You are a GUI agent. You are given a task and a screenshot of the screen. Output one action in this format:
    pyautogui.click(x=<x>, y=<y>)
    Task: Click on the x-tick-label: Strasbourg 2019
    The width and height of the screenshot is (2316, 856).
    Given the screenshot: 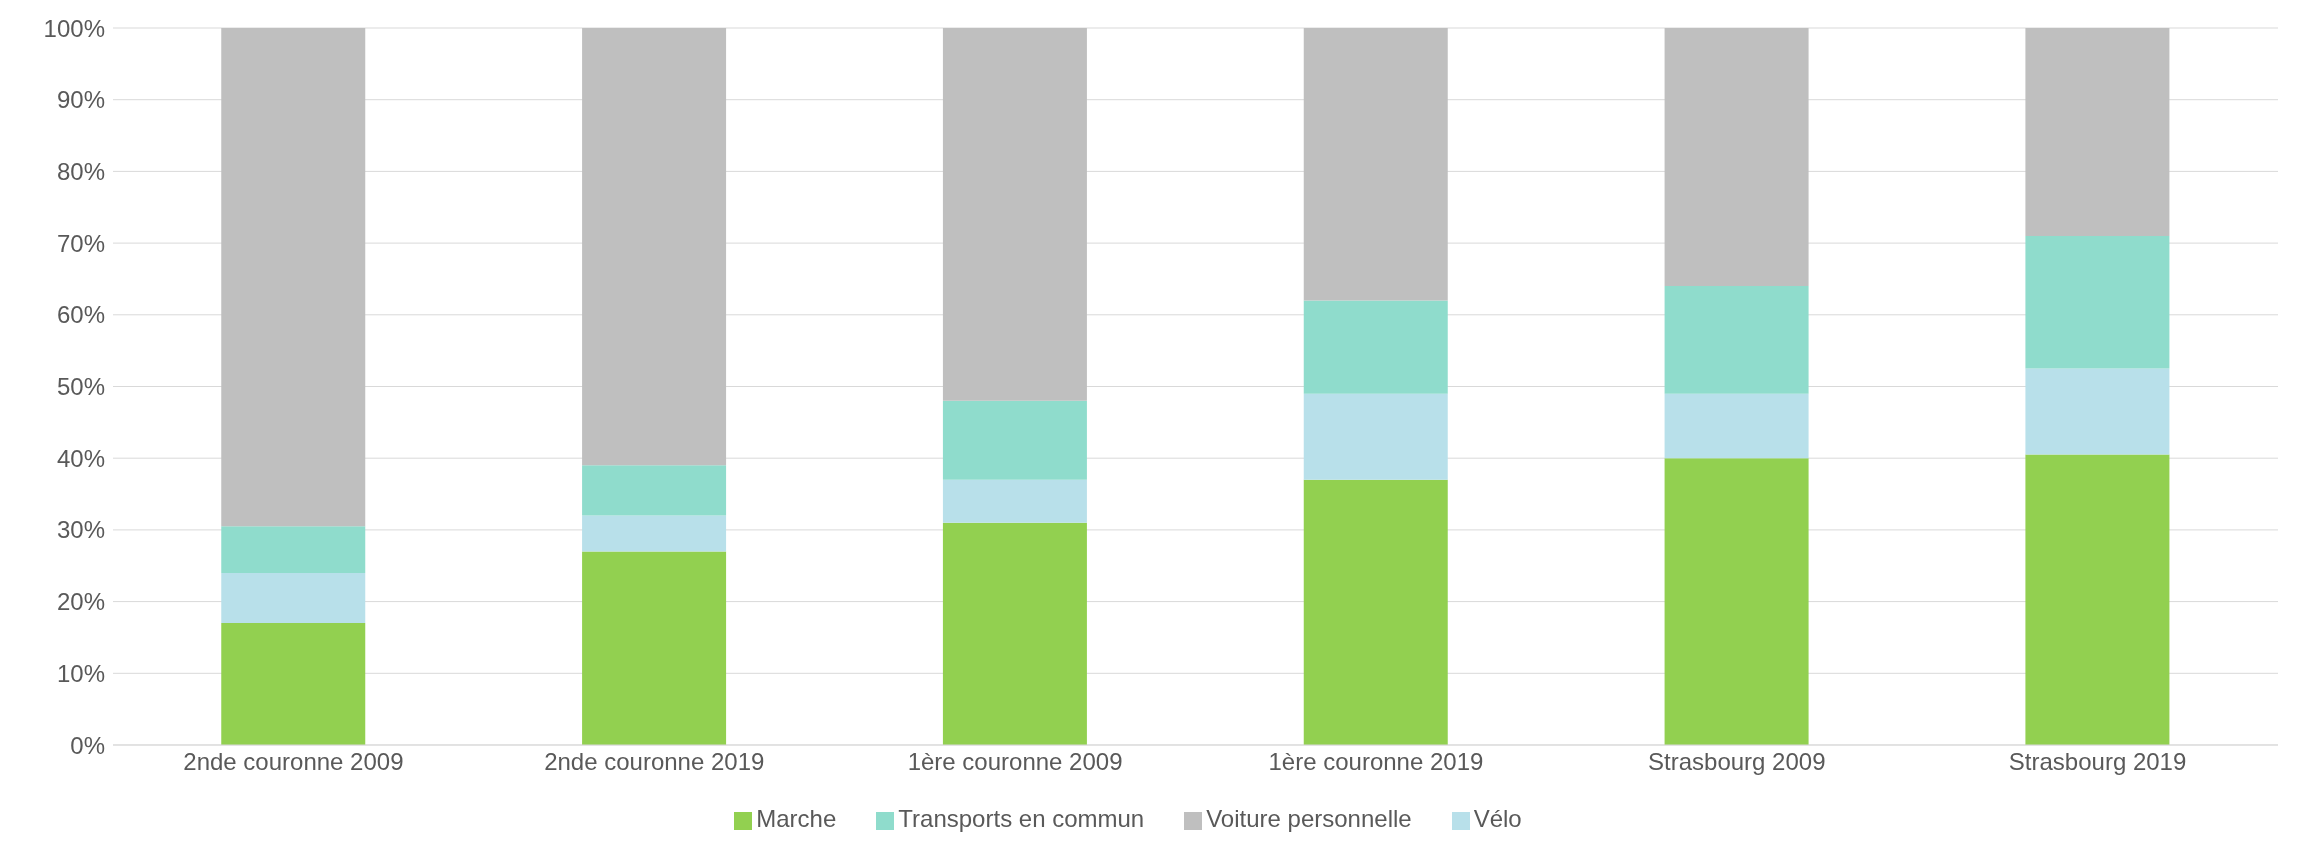 What is the action you would take?
    pyautogui.click(x=2097, y=762)
    